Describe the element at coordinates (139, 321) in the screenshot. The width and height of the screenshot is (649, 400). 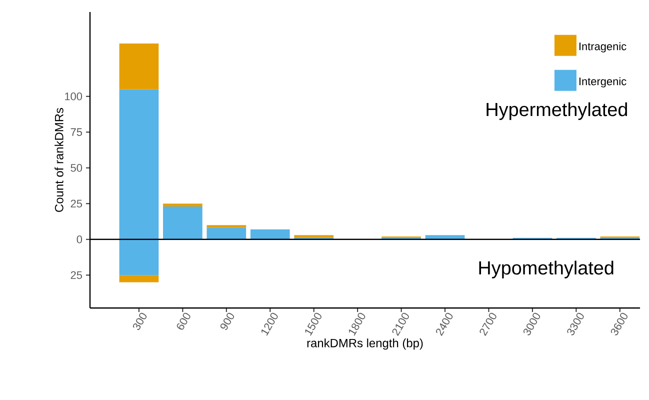
I see `x-tick-label: 300` at that location.